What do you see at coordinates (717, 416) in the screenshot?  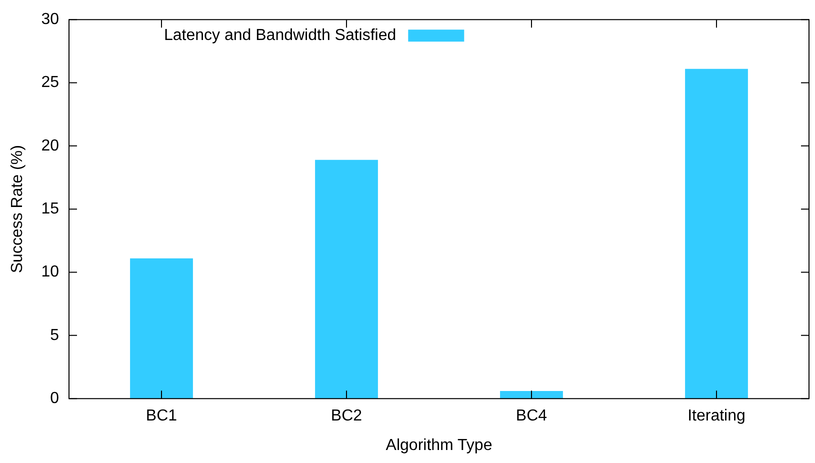 I see `x-tick-label: Iterating` at bounding box center [717, 416].